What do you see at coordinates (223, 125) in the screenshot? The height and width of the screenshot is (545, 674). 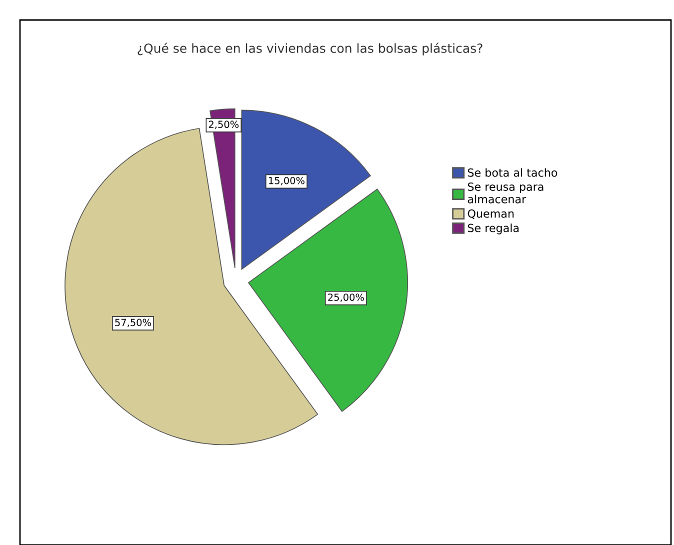 I see `data-label: 2,50%` at bounding box center [223, 125].